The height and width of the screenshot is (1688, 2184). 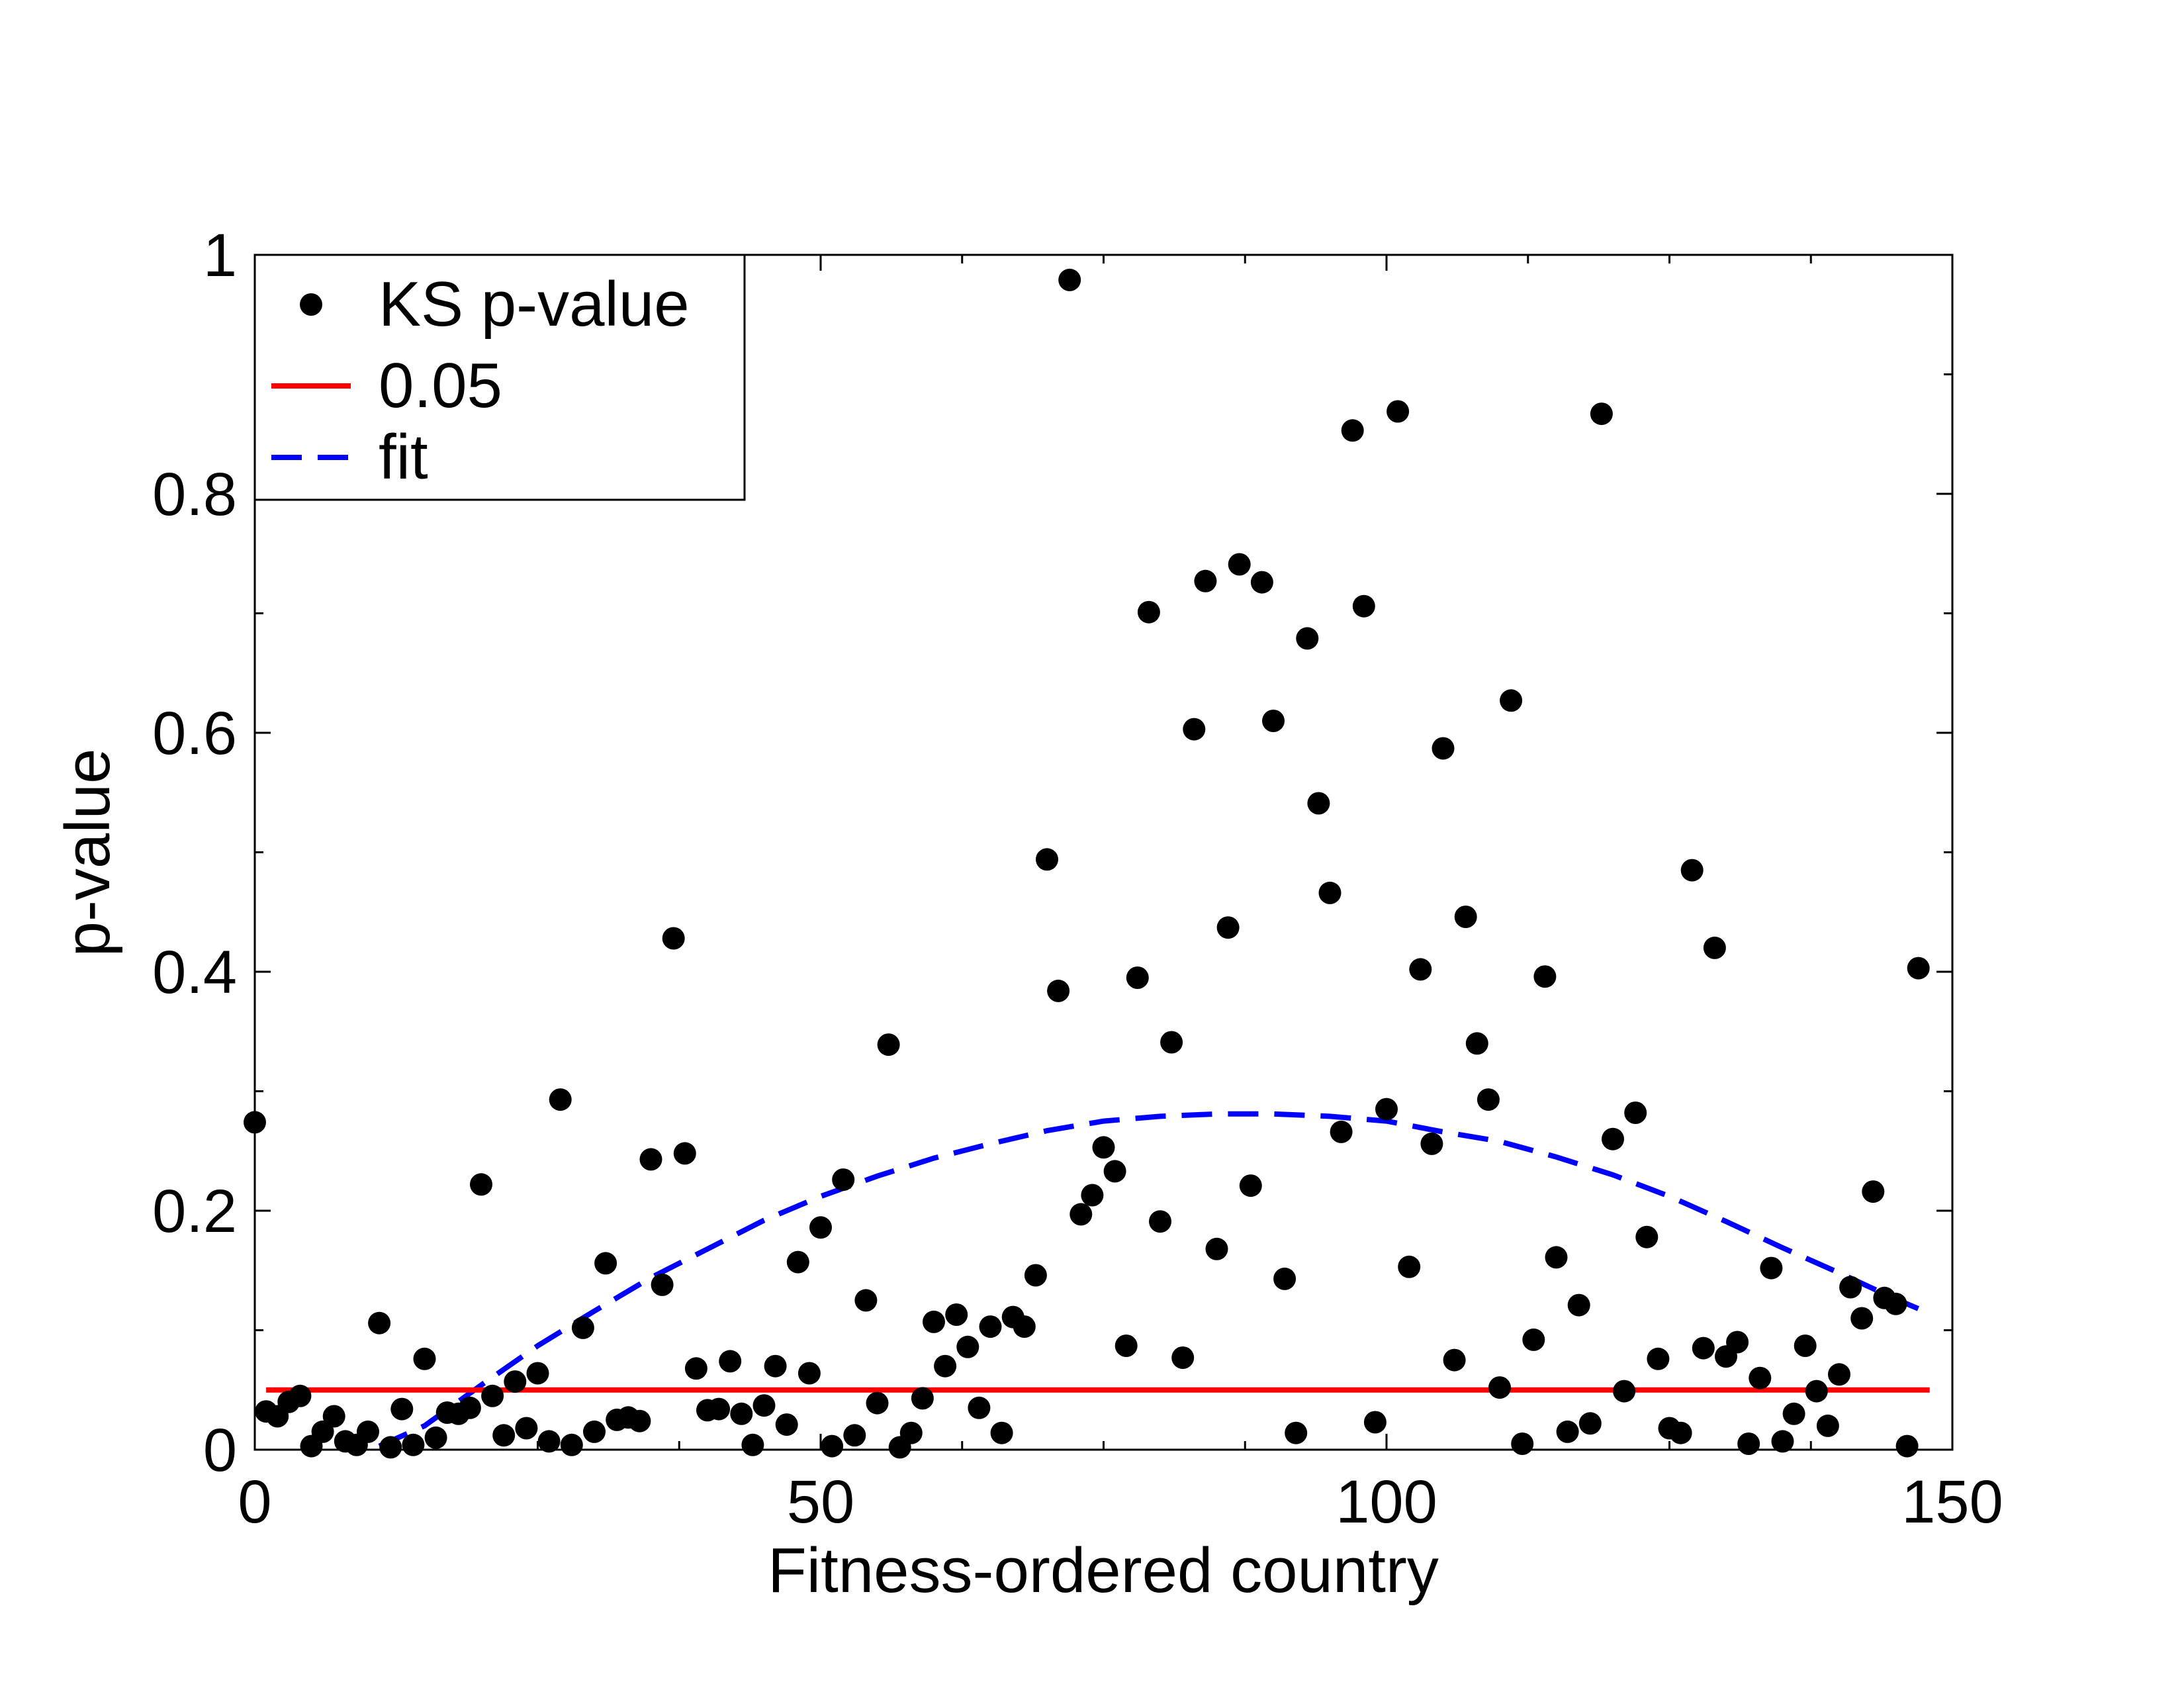 I want to click on fit-curve, so click(x=1149, y=1280).